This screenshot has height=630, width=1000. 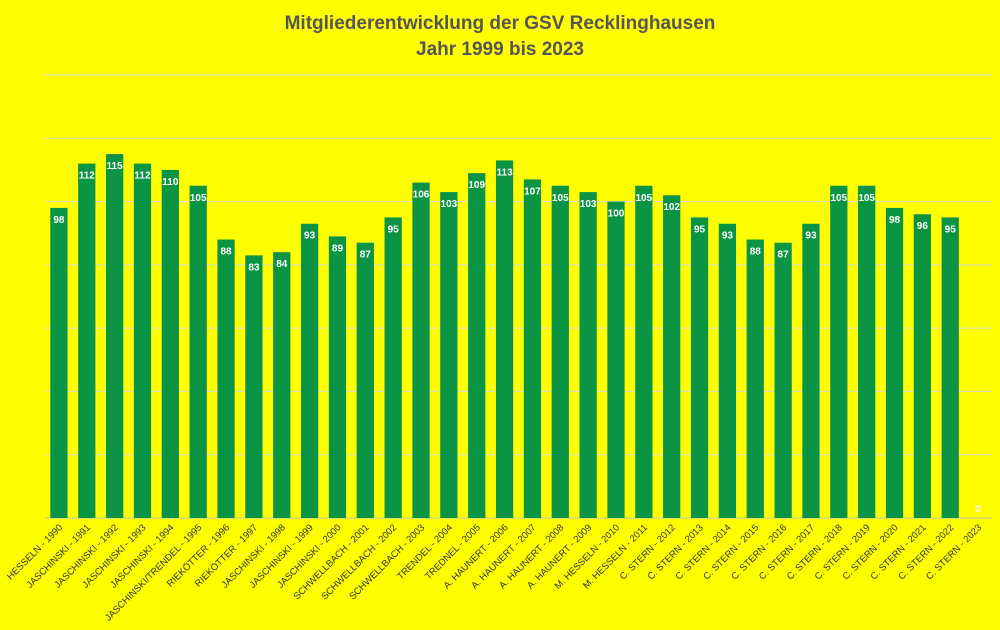 What do you see at coordinates (338, 248) in the screenshot?
I see `data-label: 89` at bounding box center [338, 248].